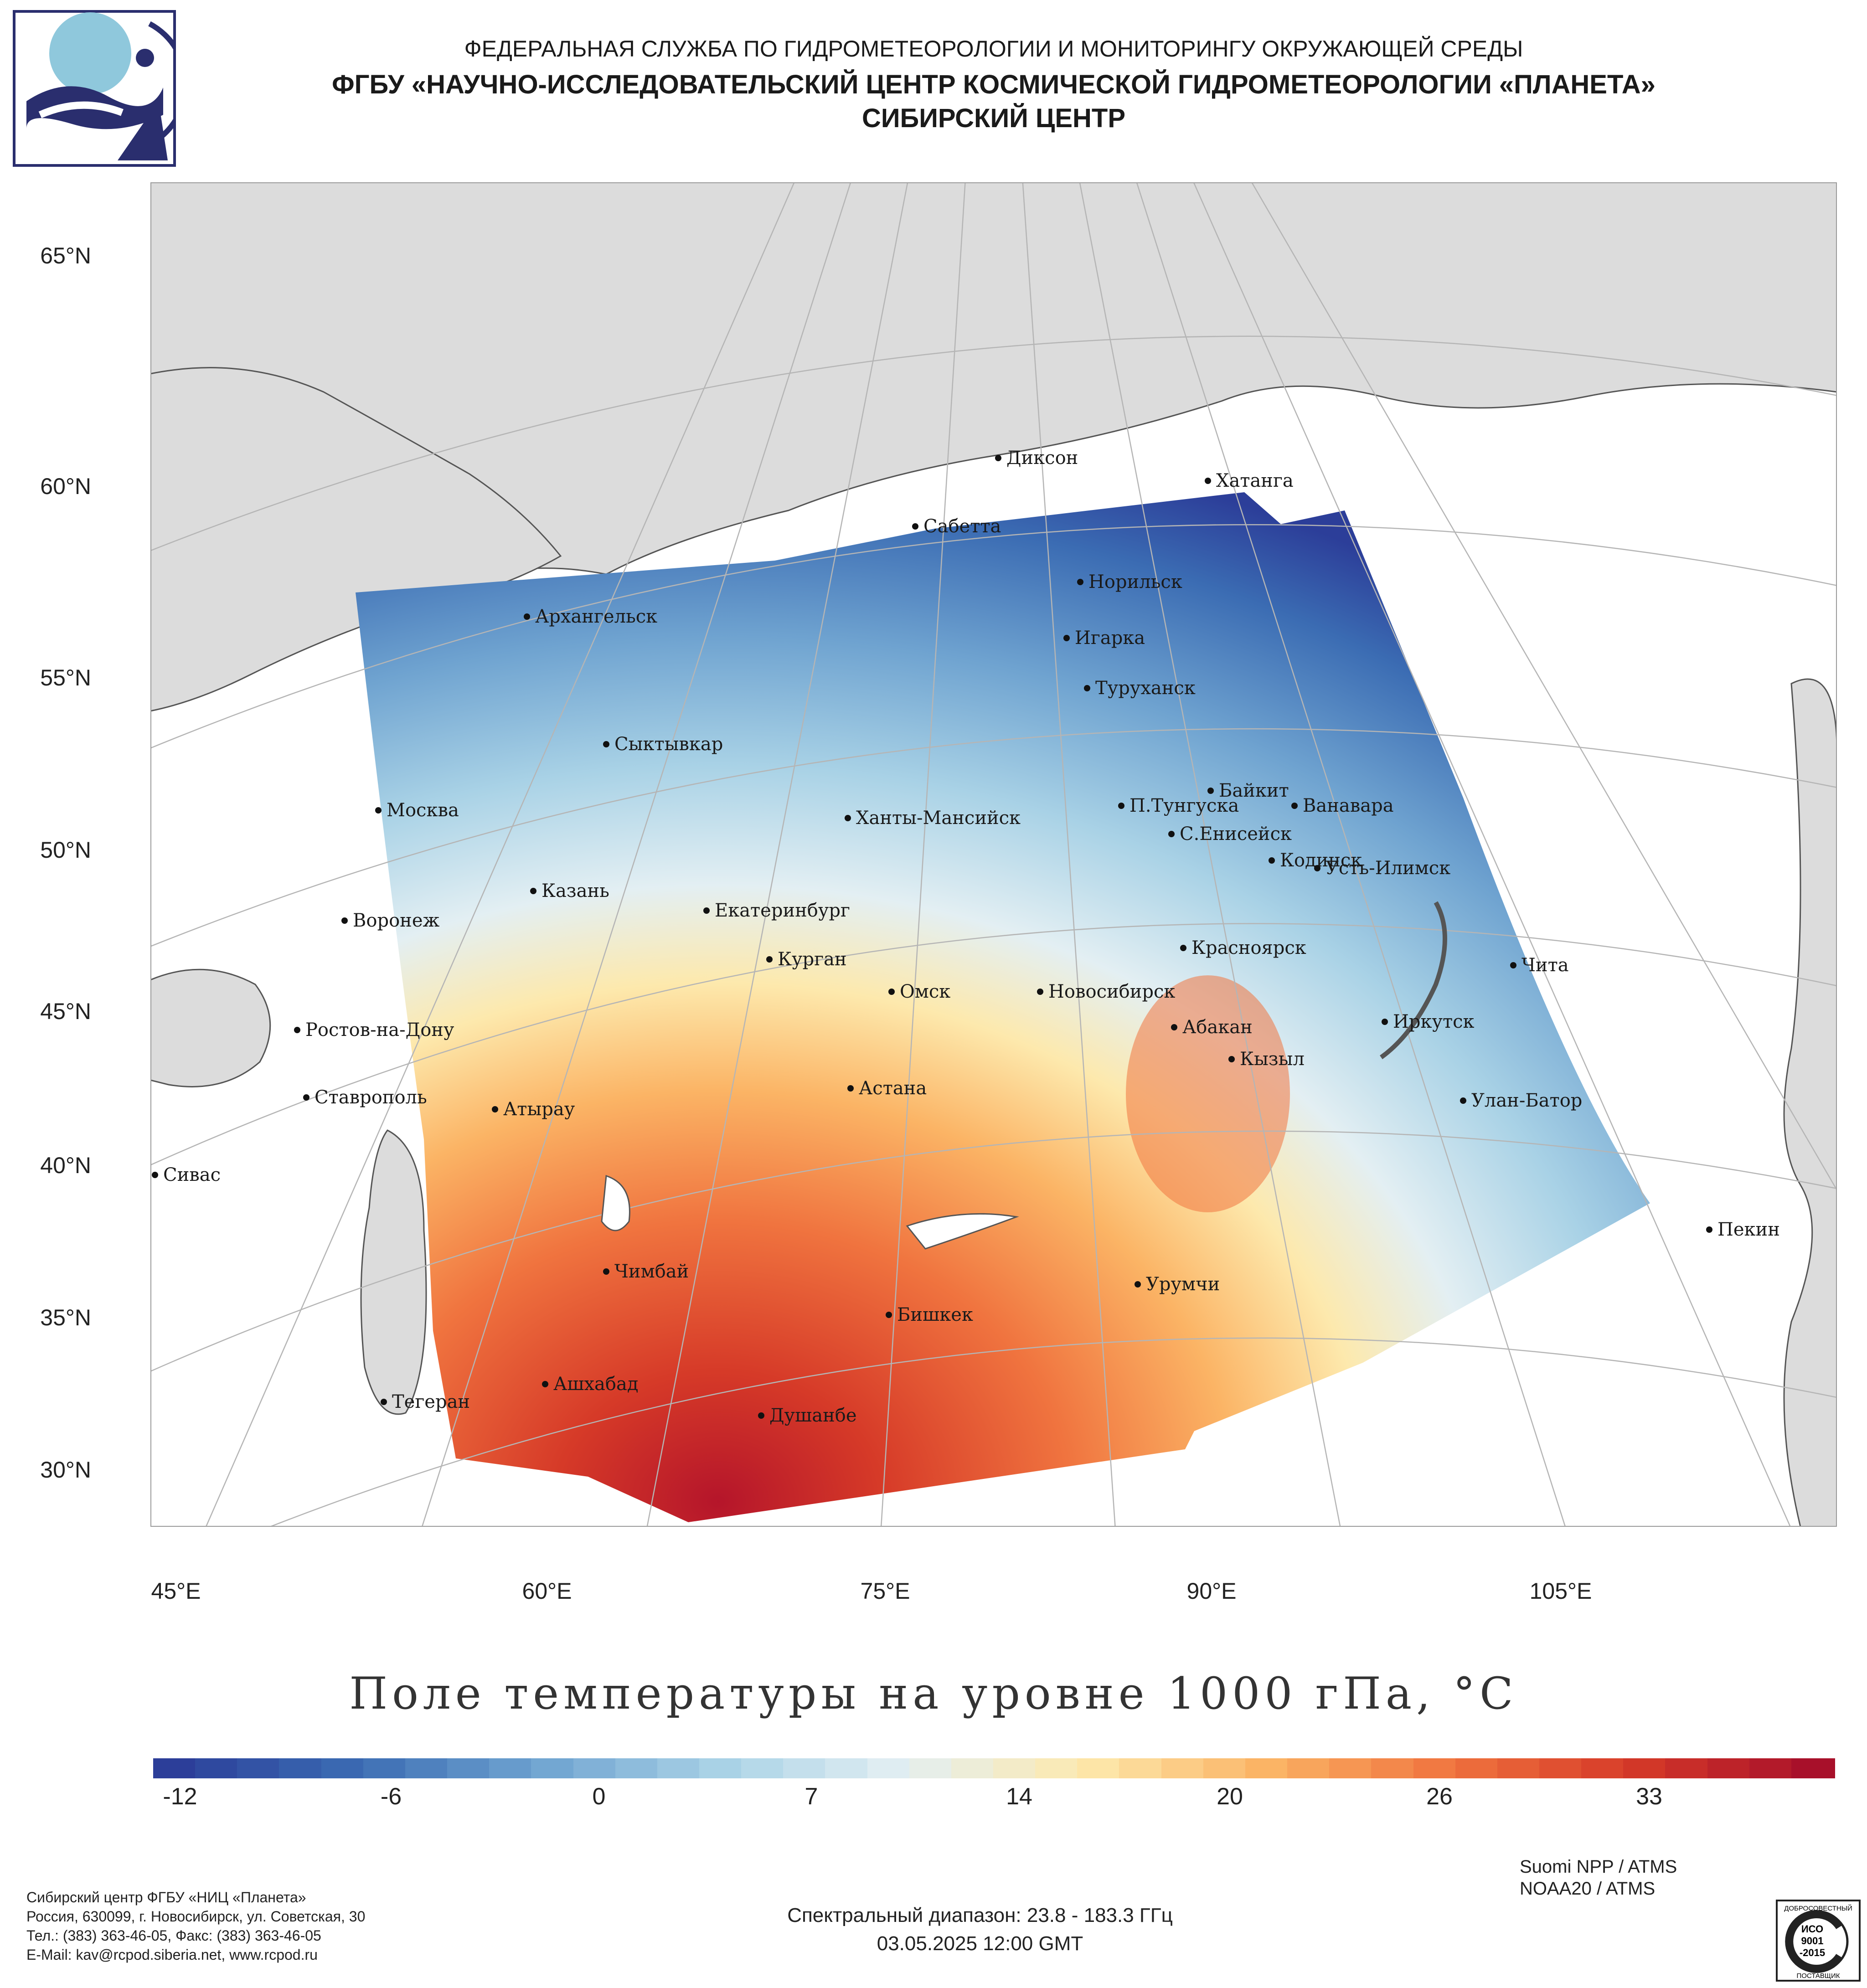 This screenshot has width=1867, height=1988. What do you see at coordinates (1255, 481) in the screenshot?
I see `city-label: Хатанга` at bounding box center [1255, 481].